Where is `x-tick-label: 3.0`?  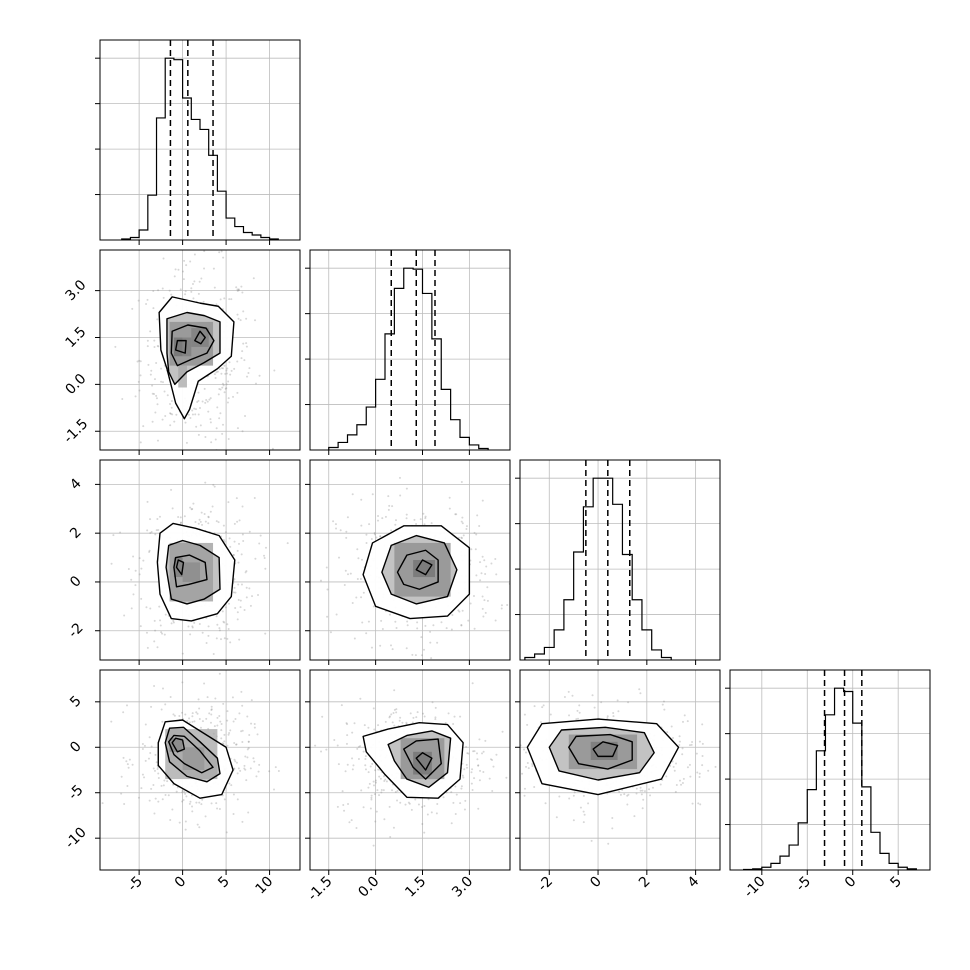
x-tick-label: 3.0 is located at coordinates (462, 887).